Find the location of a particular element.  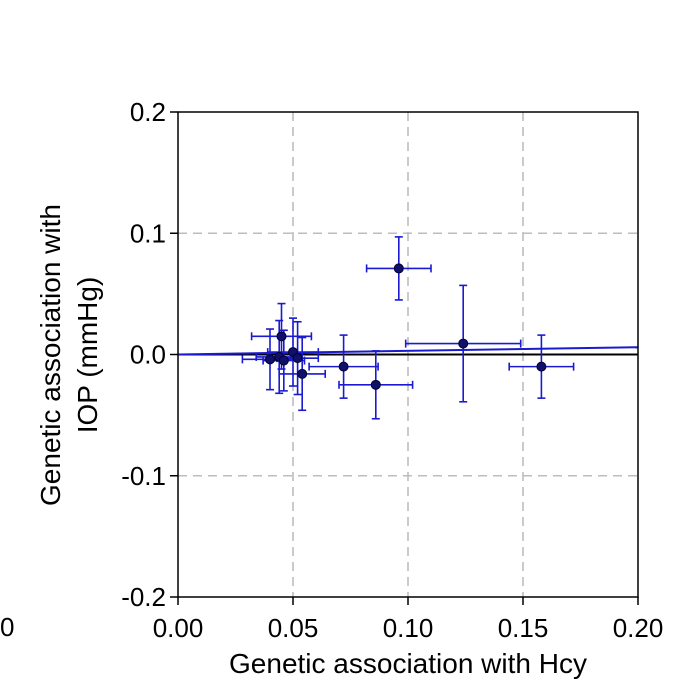

regression-lines is located at coordinates (408, 351).